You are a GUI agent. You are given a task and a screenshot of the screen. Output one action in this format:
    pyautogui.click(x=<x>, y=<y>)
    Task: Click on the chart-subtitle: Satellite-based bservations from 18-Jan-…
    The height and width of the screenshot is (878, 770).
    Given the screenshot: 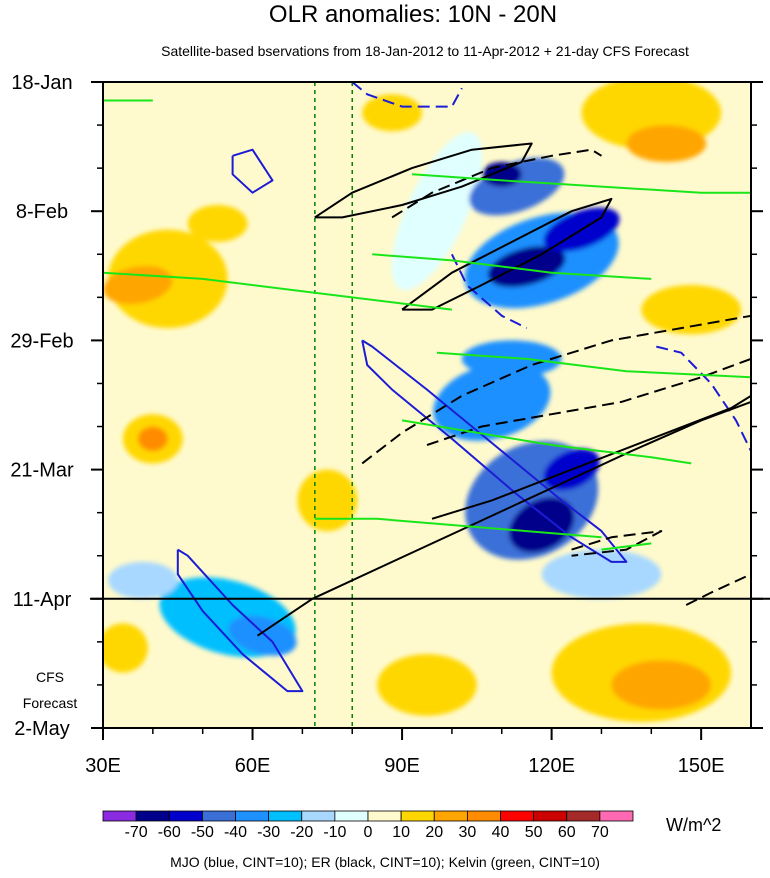 What is the action you would take?
    pyautogui.click(x=425, y=51)
    